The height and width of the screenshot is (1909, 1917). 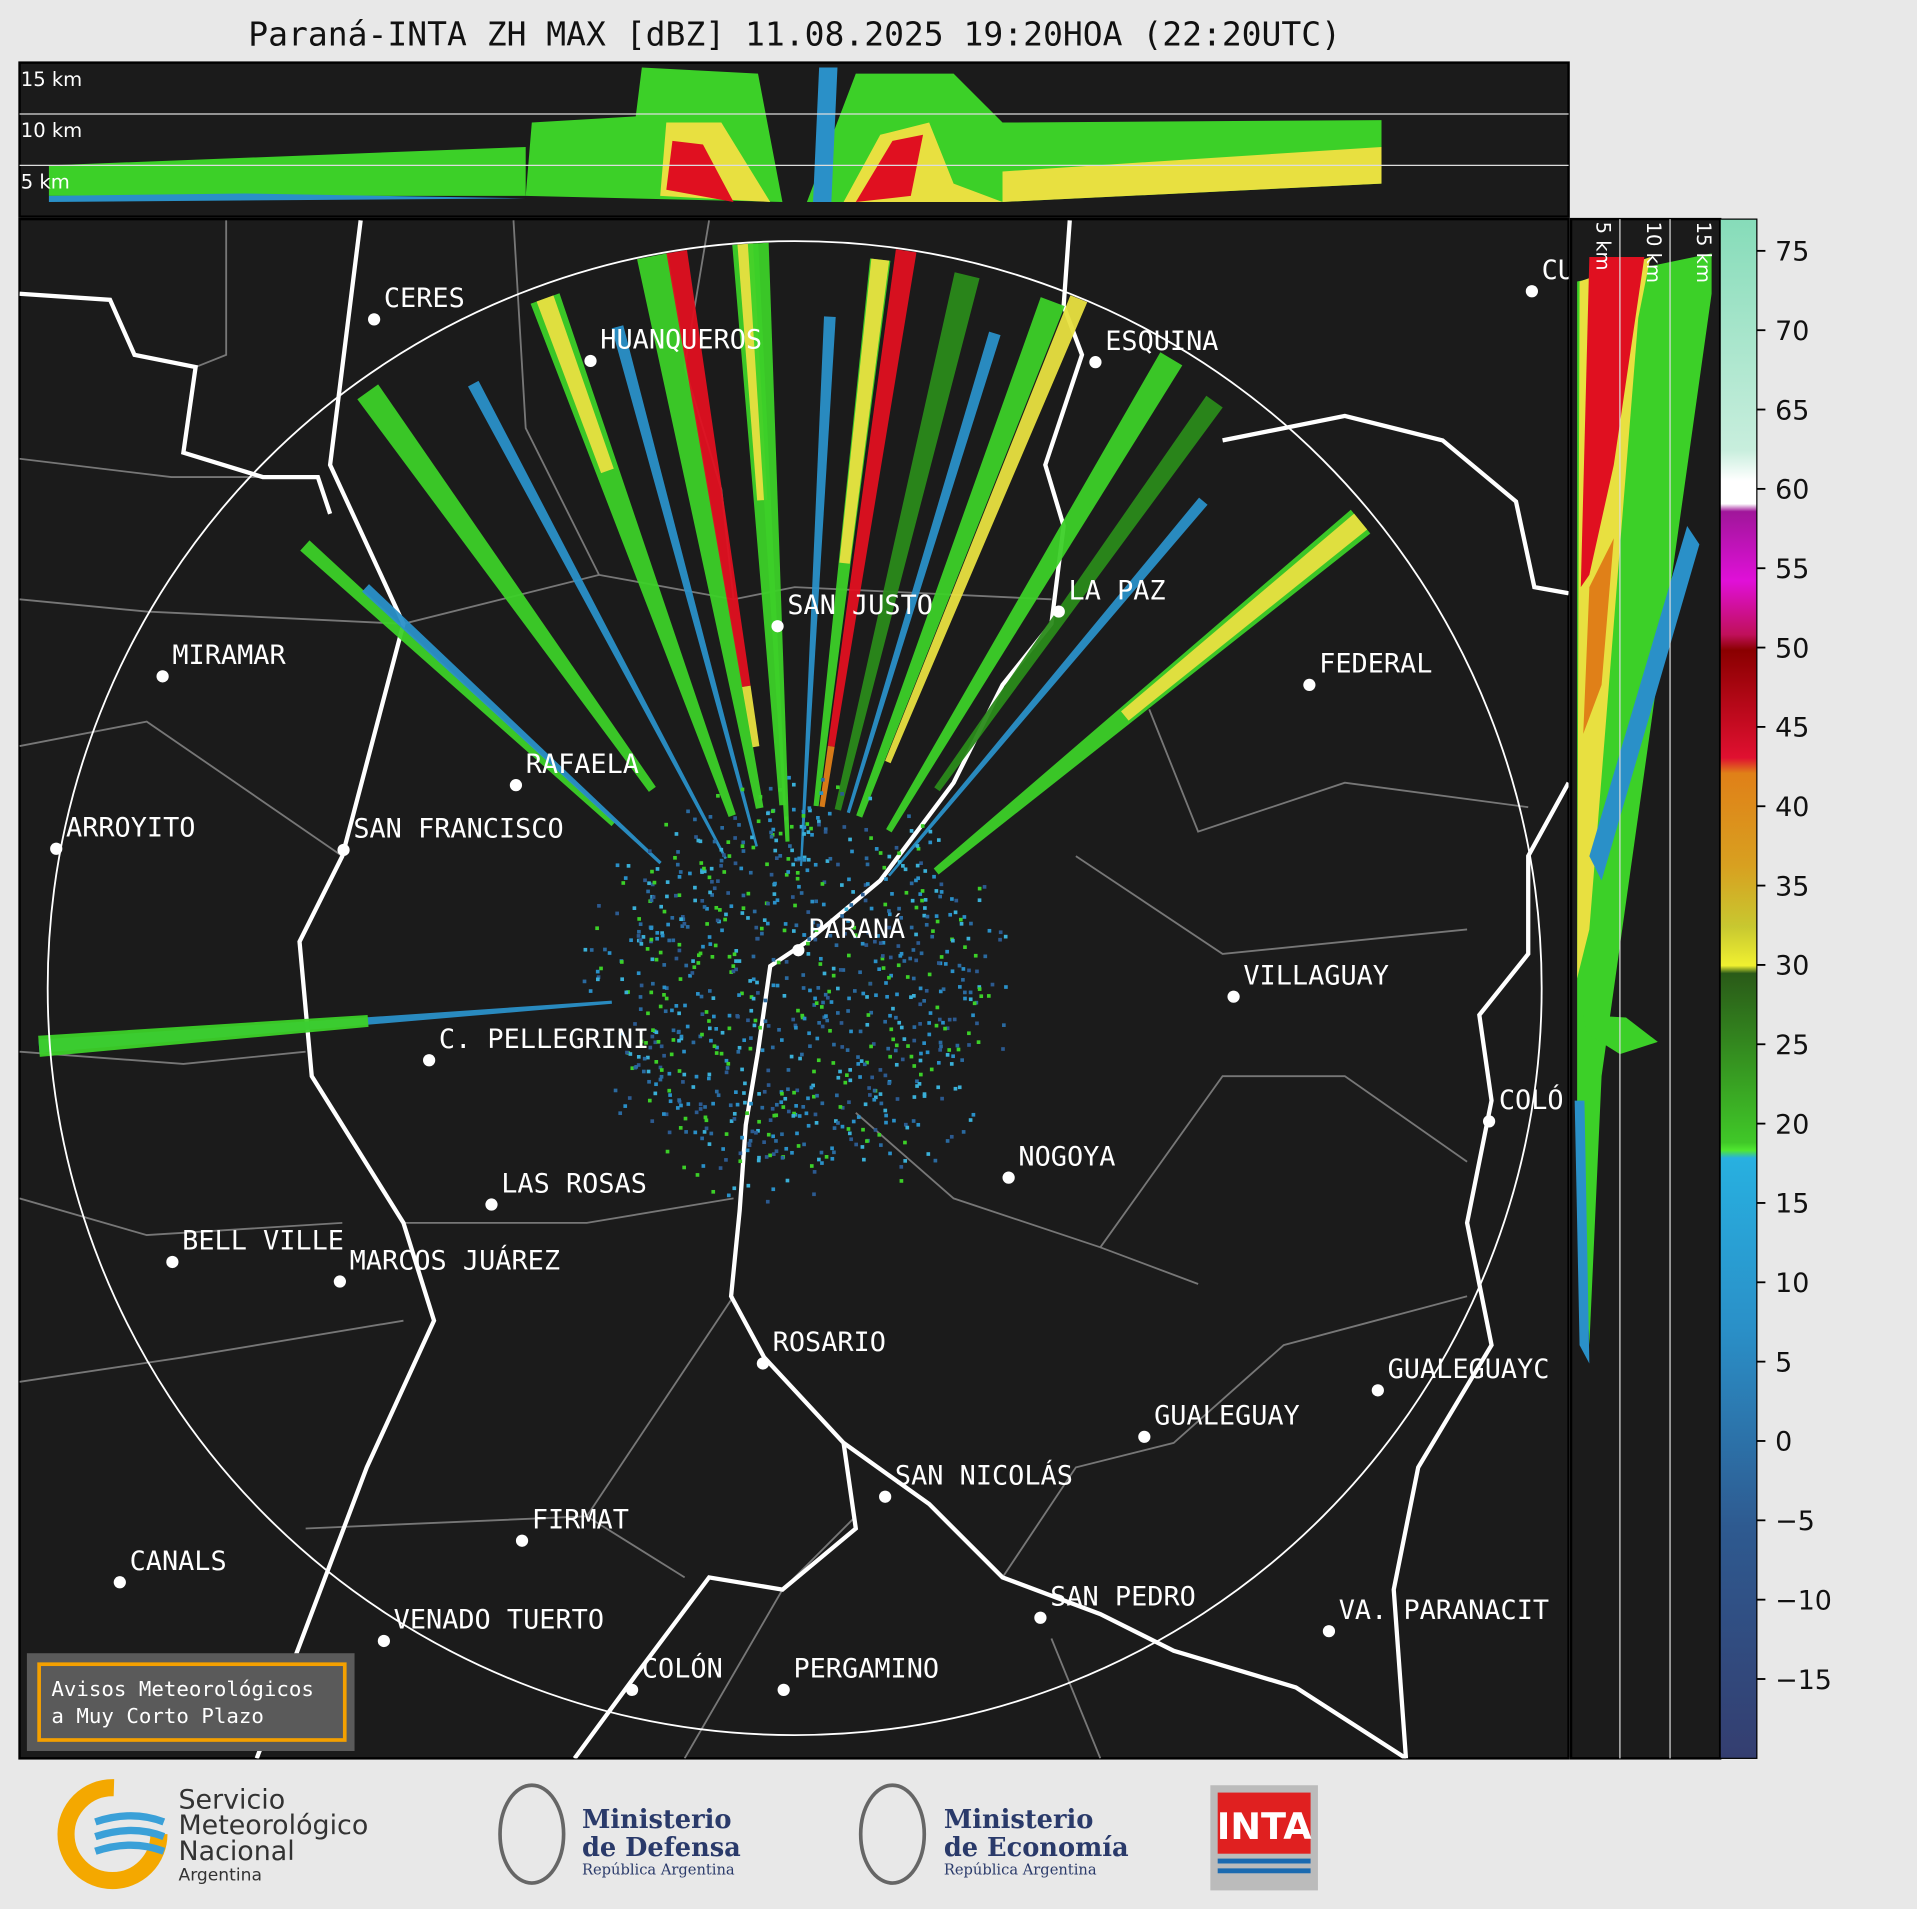 I want to click on logo-text: República Argentina, so click(x=658, y=1869).